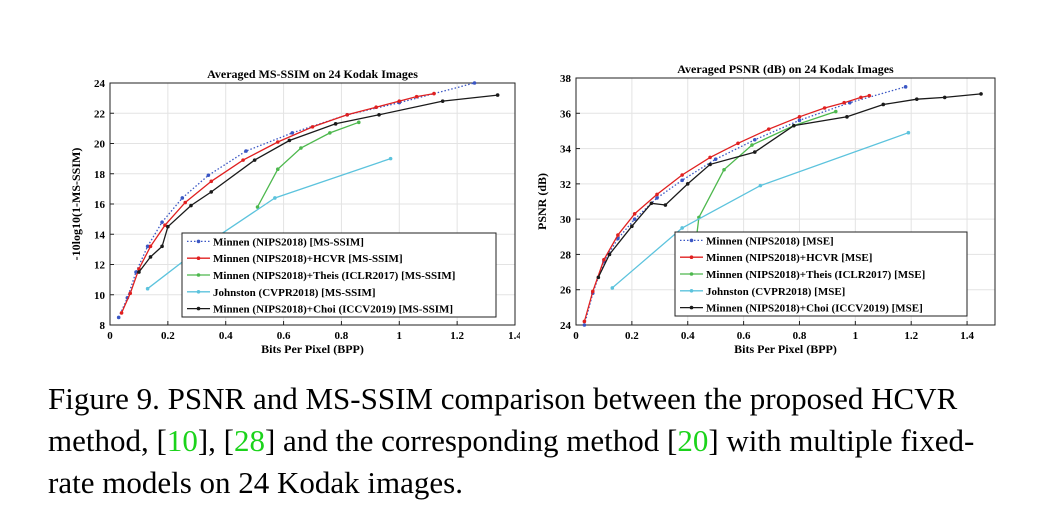  What do you see at coordinates (100, 84) in the screenshot?
I see `y-tick-label: 24` at bounding box center [100, 84].